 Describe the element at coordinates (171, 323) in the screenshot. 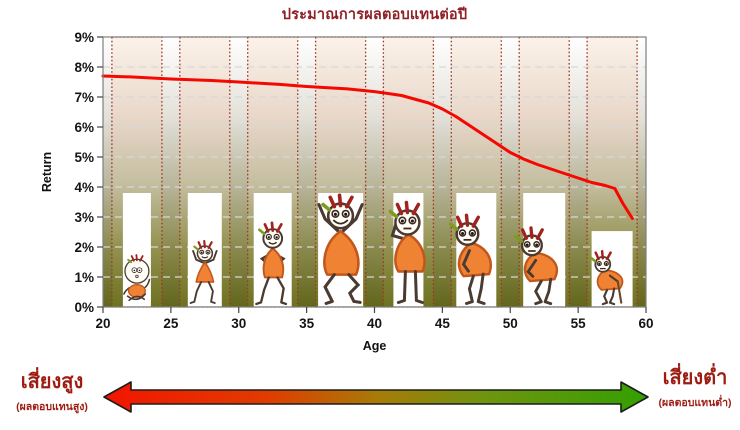

I see `x-tick-label: 25` at that location.